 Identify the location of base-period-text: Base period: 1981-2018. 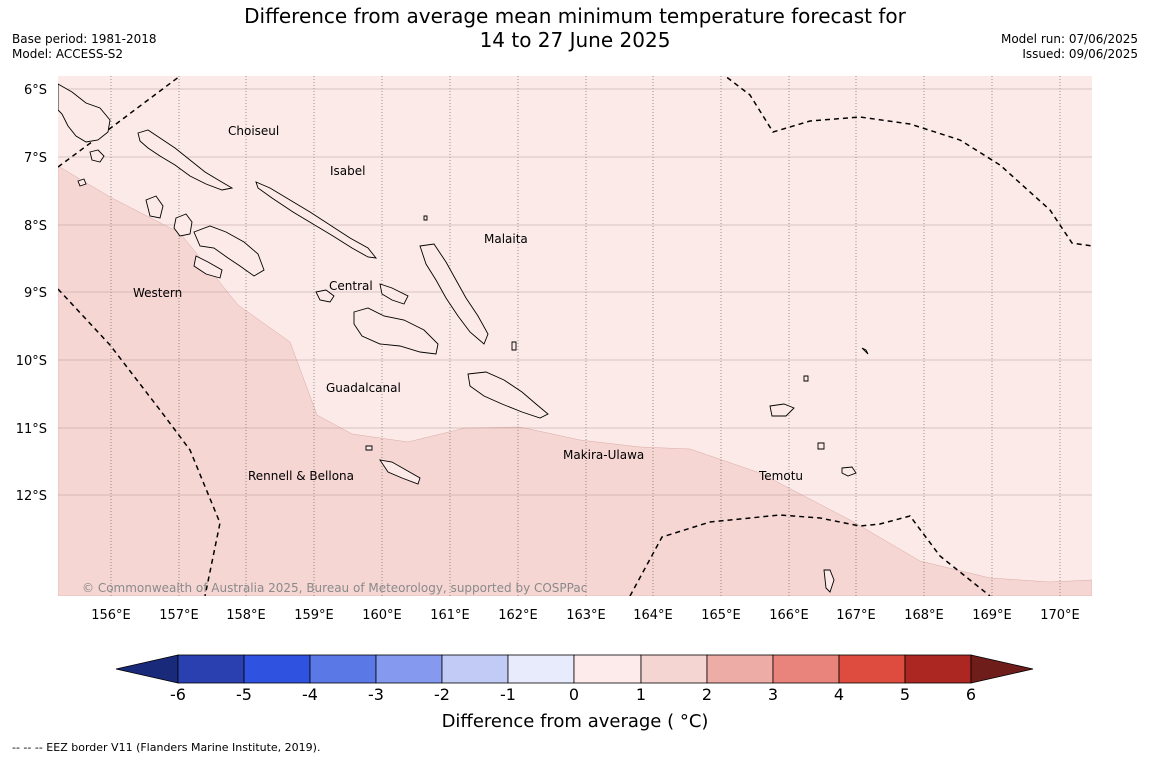
(84, 39).